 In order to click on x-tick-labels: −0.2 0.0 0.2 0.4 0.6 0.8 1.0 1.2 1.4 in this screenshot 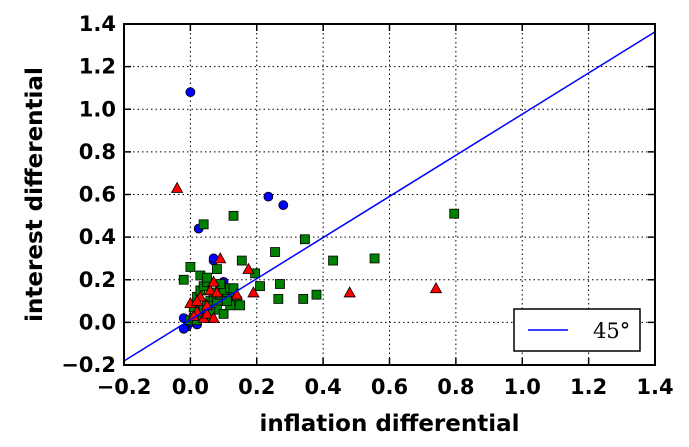, I will do `click(385, 387)`.